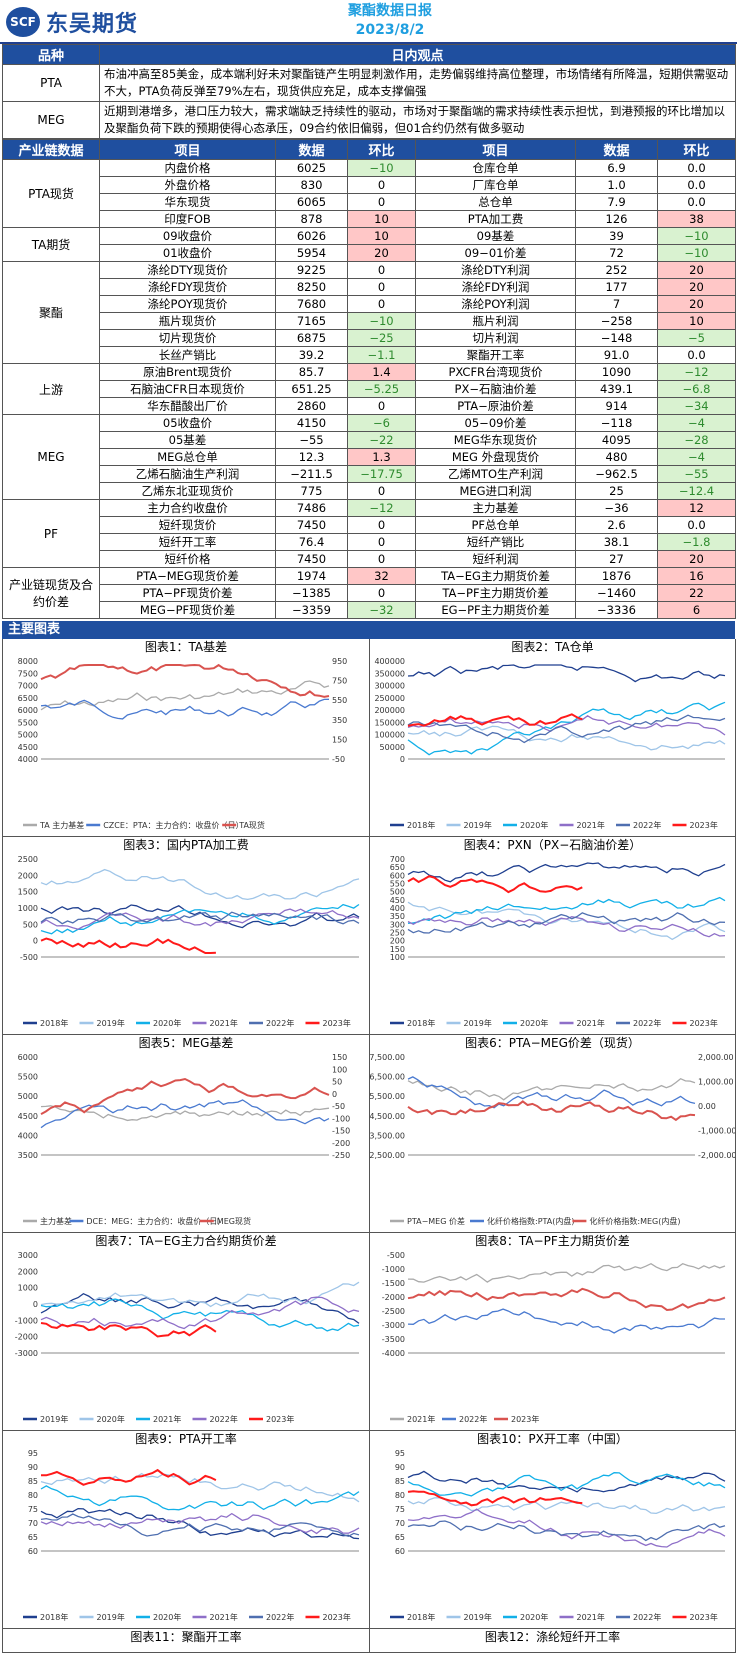 This screenshot has height=1680, width=737. What do you see at coordinates (369, 559) in the screenshot?
I see `table-row: 短纤价格 7450 0 短纤利润 27 20` at bounding box center [369, 559].